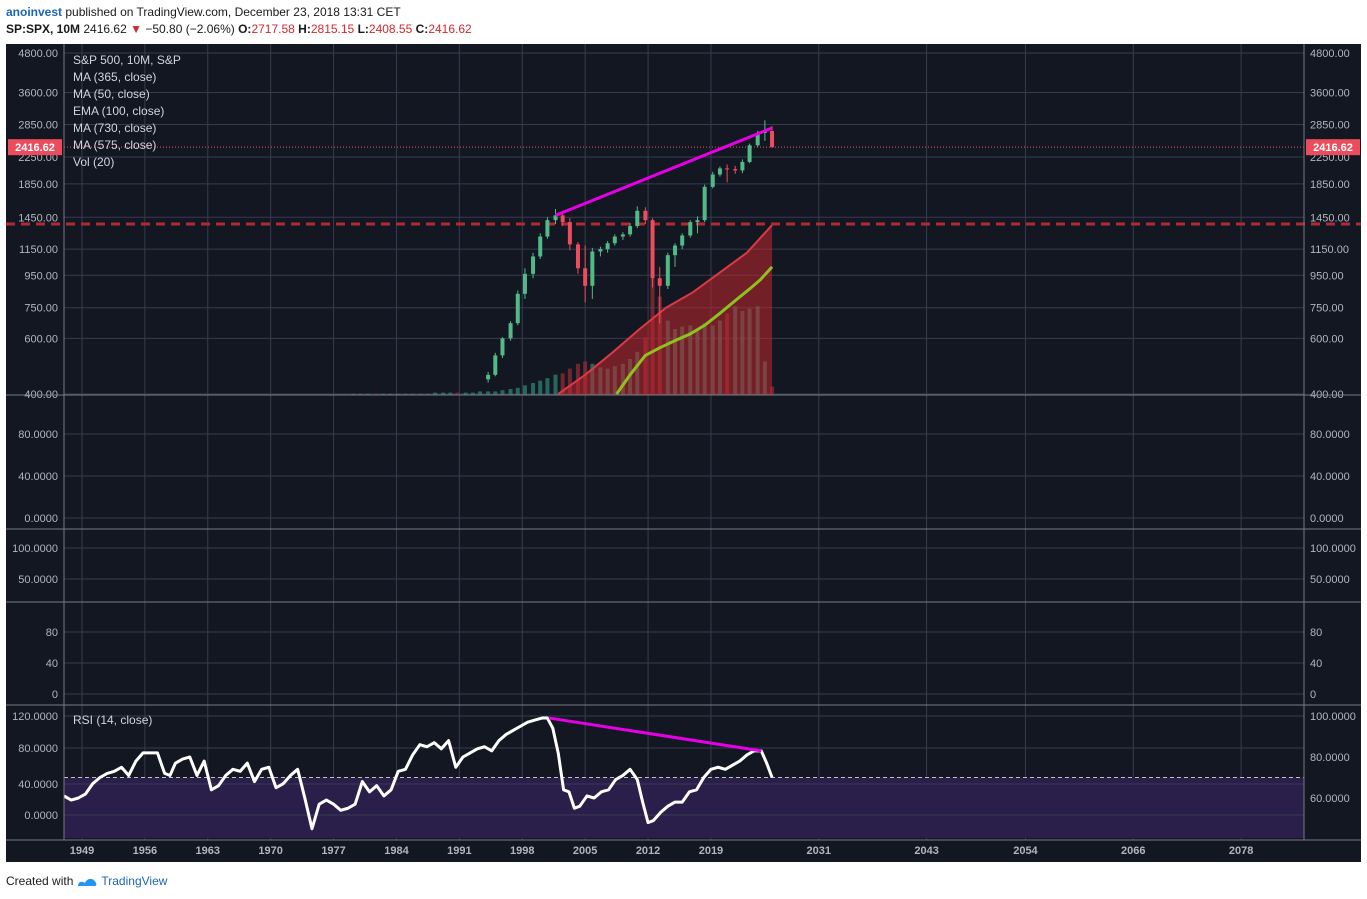  What do you see at coordinates (1313, 695) in the screenshot?
I see `pane-tick-right: 0` at bounding box center [1313, 695].